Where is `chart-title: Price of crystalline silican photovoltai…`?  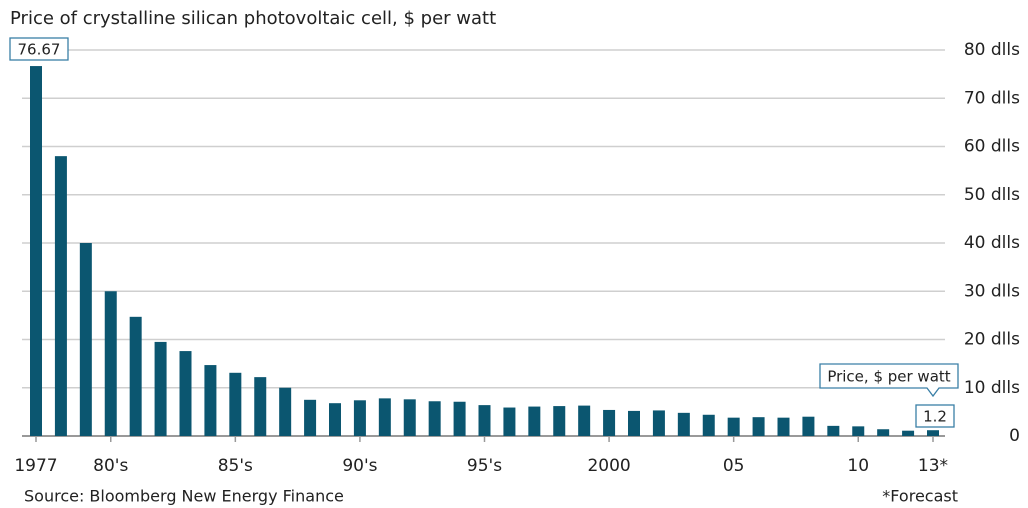
chart-title: Price of crystalline silican photovoltai… is located at coordinates (253, 18).